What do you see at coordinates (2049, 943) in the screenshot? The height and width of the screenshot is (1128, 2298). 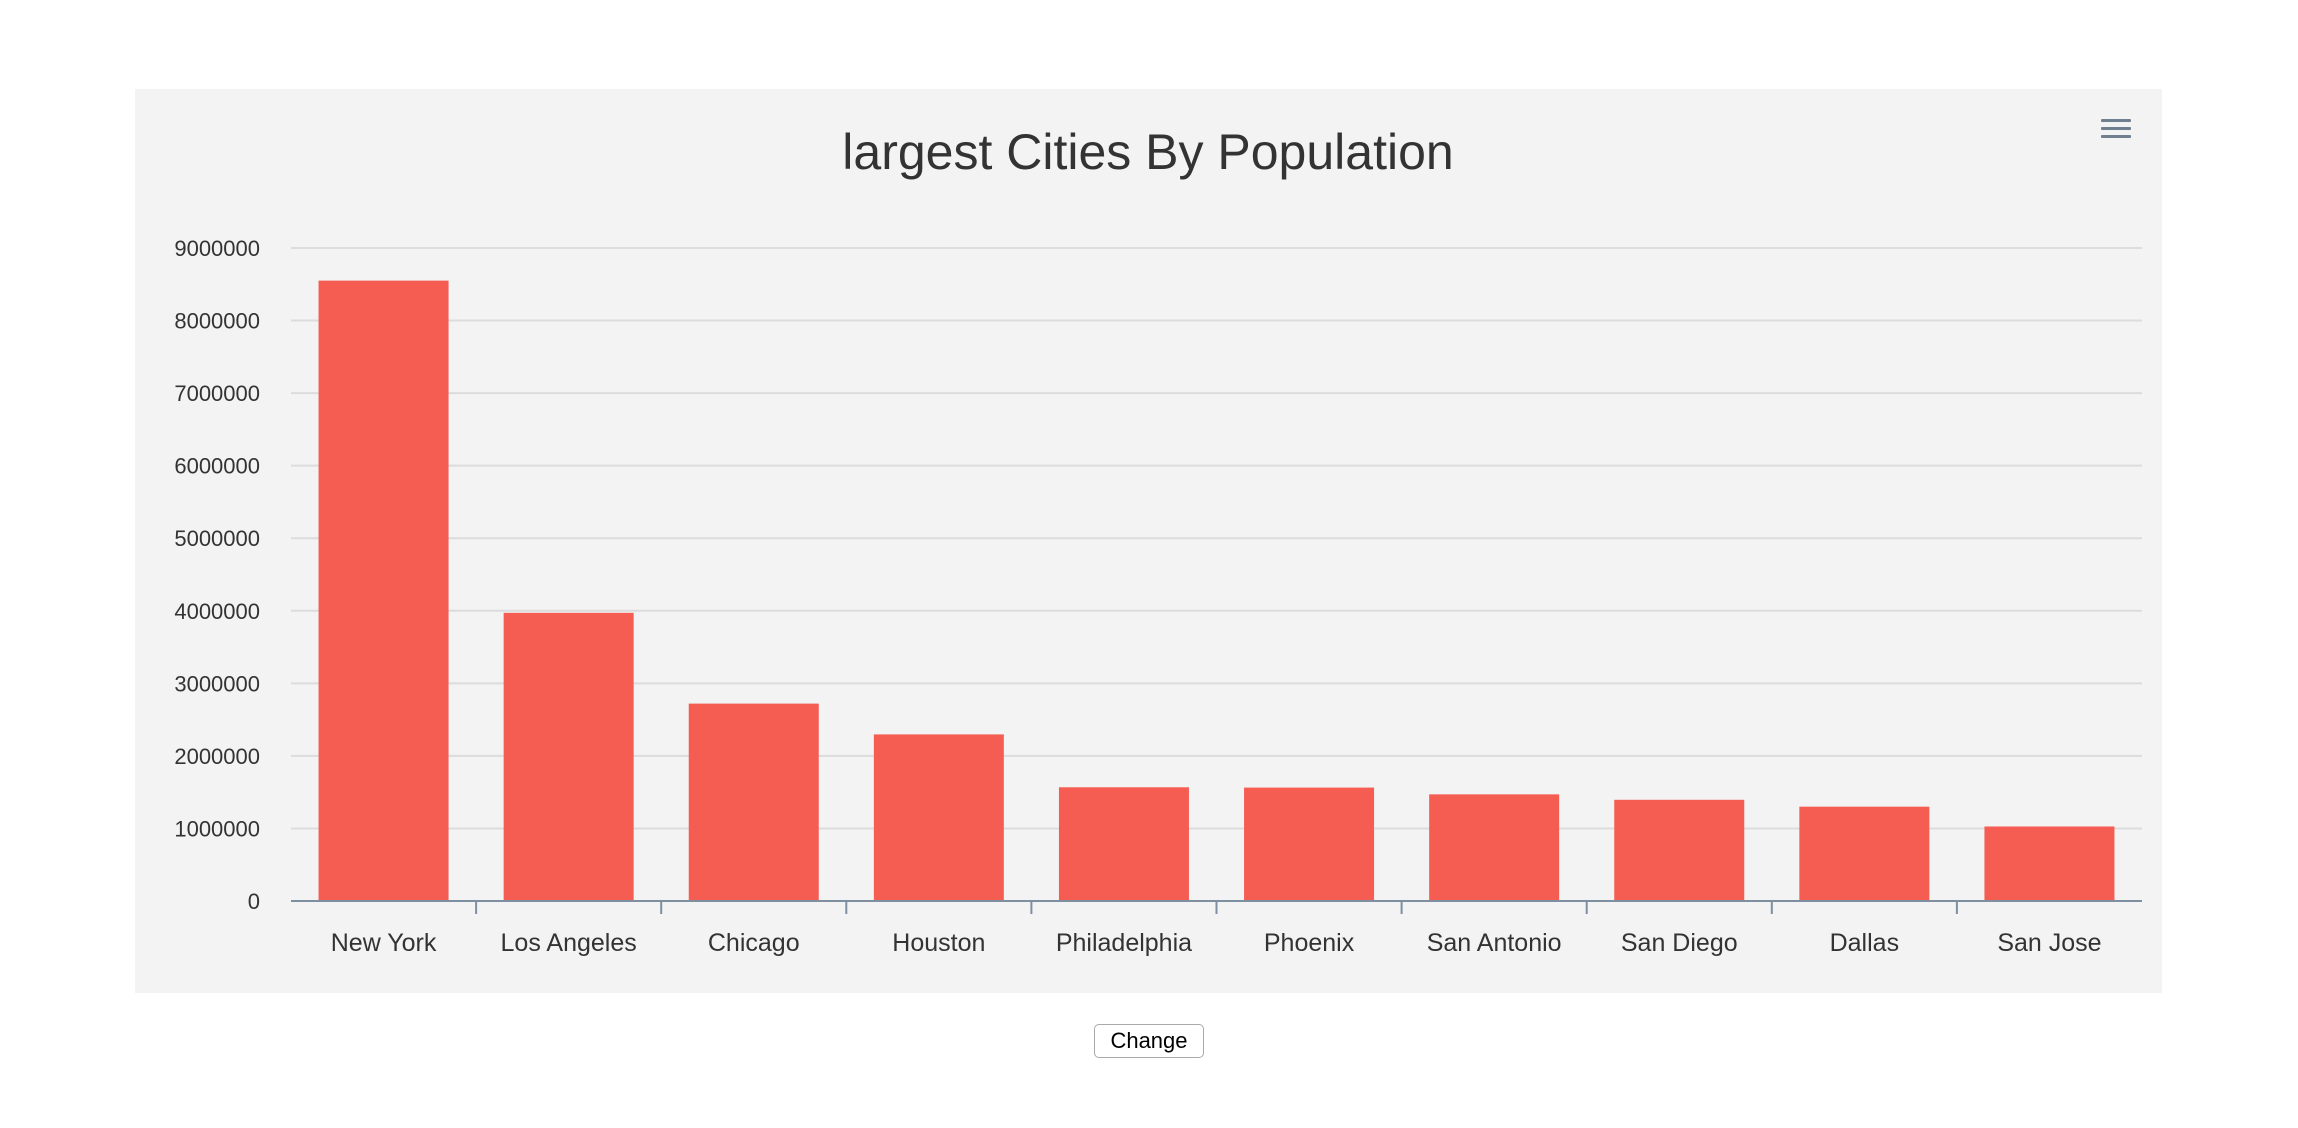 I see `x-tick-label: San Jose` at bounding box center [2049, 943].